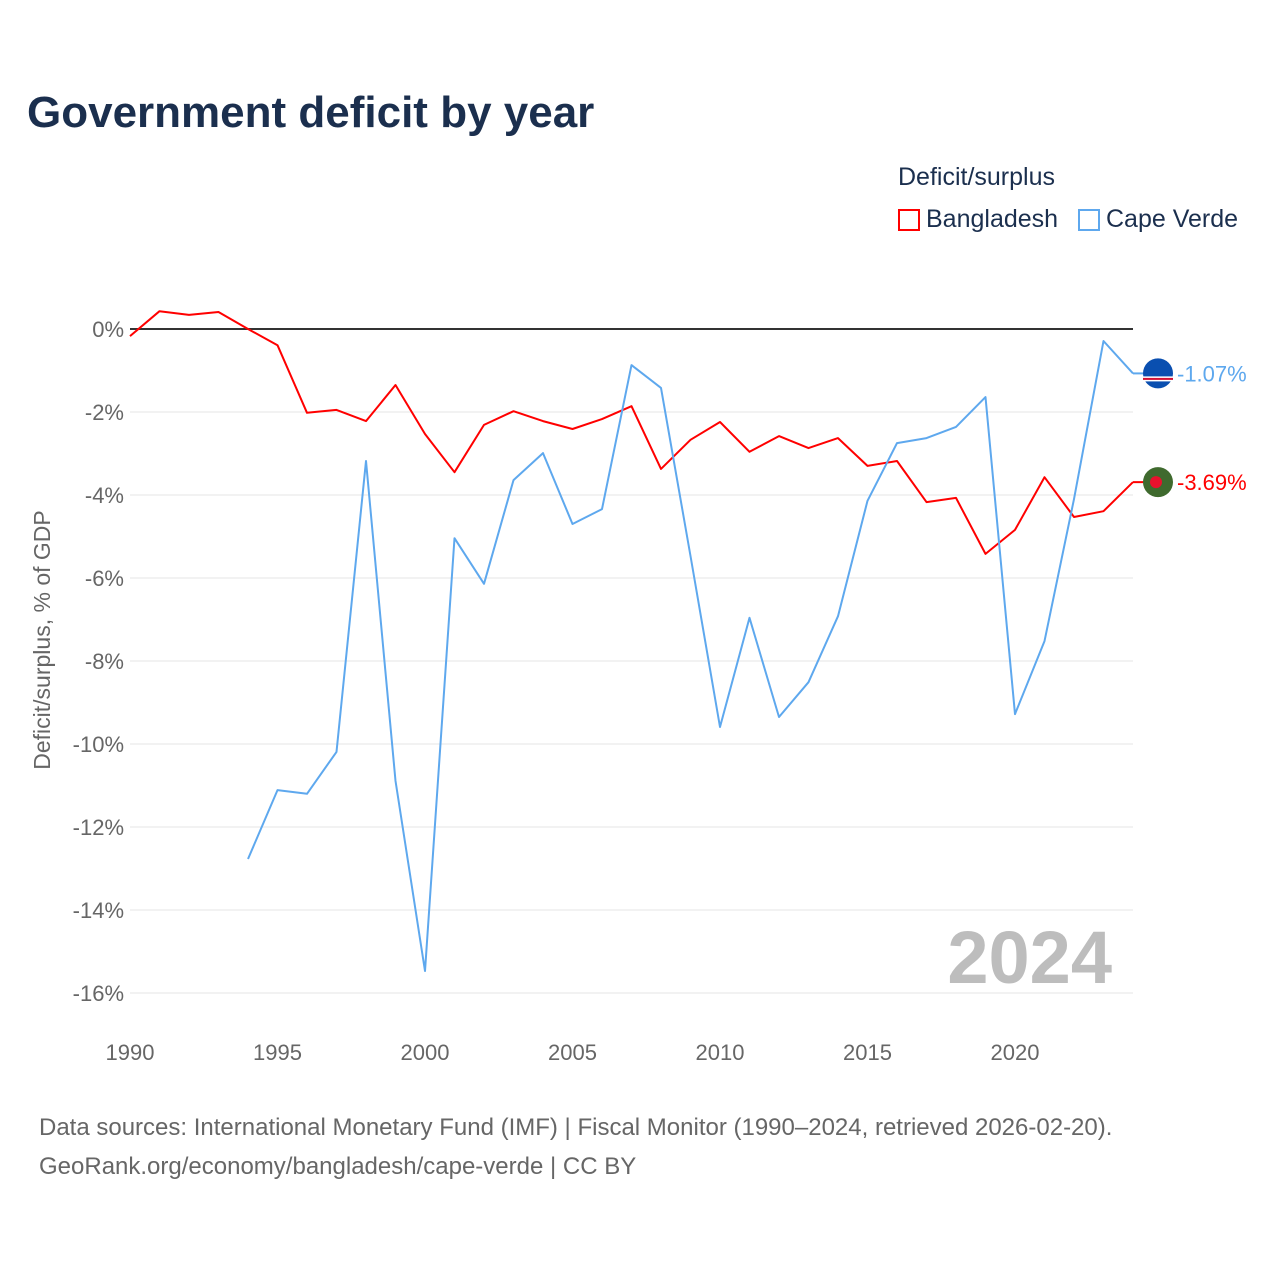  Describe the element at coordinates (104, 661) in the screenshot. I see `y-tick-label: -8%` at that location.